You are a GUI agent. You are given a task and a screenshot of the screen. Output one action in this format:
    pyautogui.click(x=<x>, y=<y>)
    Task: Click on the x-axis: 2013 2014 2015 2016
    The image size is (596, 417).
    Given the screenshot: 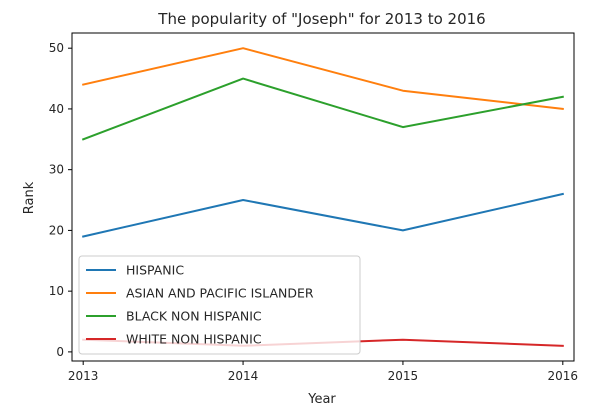 What is the action you would take?
    pyautogui.click(x=323, y=372)
    